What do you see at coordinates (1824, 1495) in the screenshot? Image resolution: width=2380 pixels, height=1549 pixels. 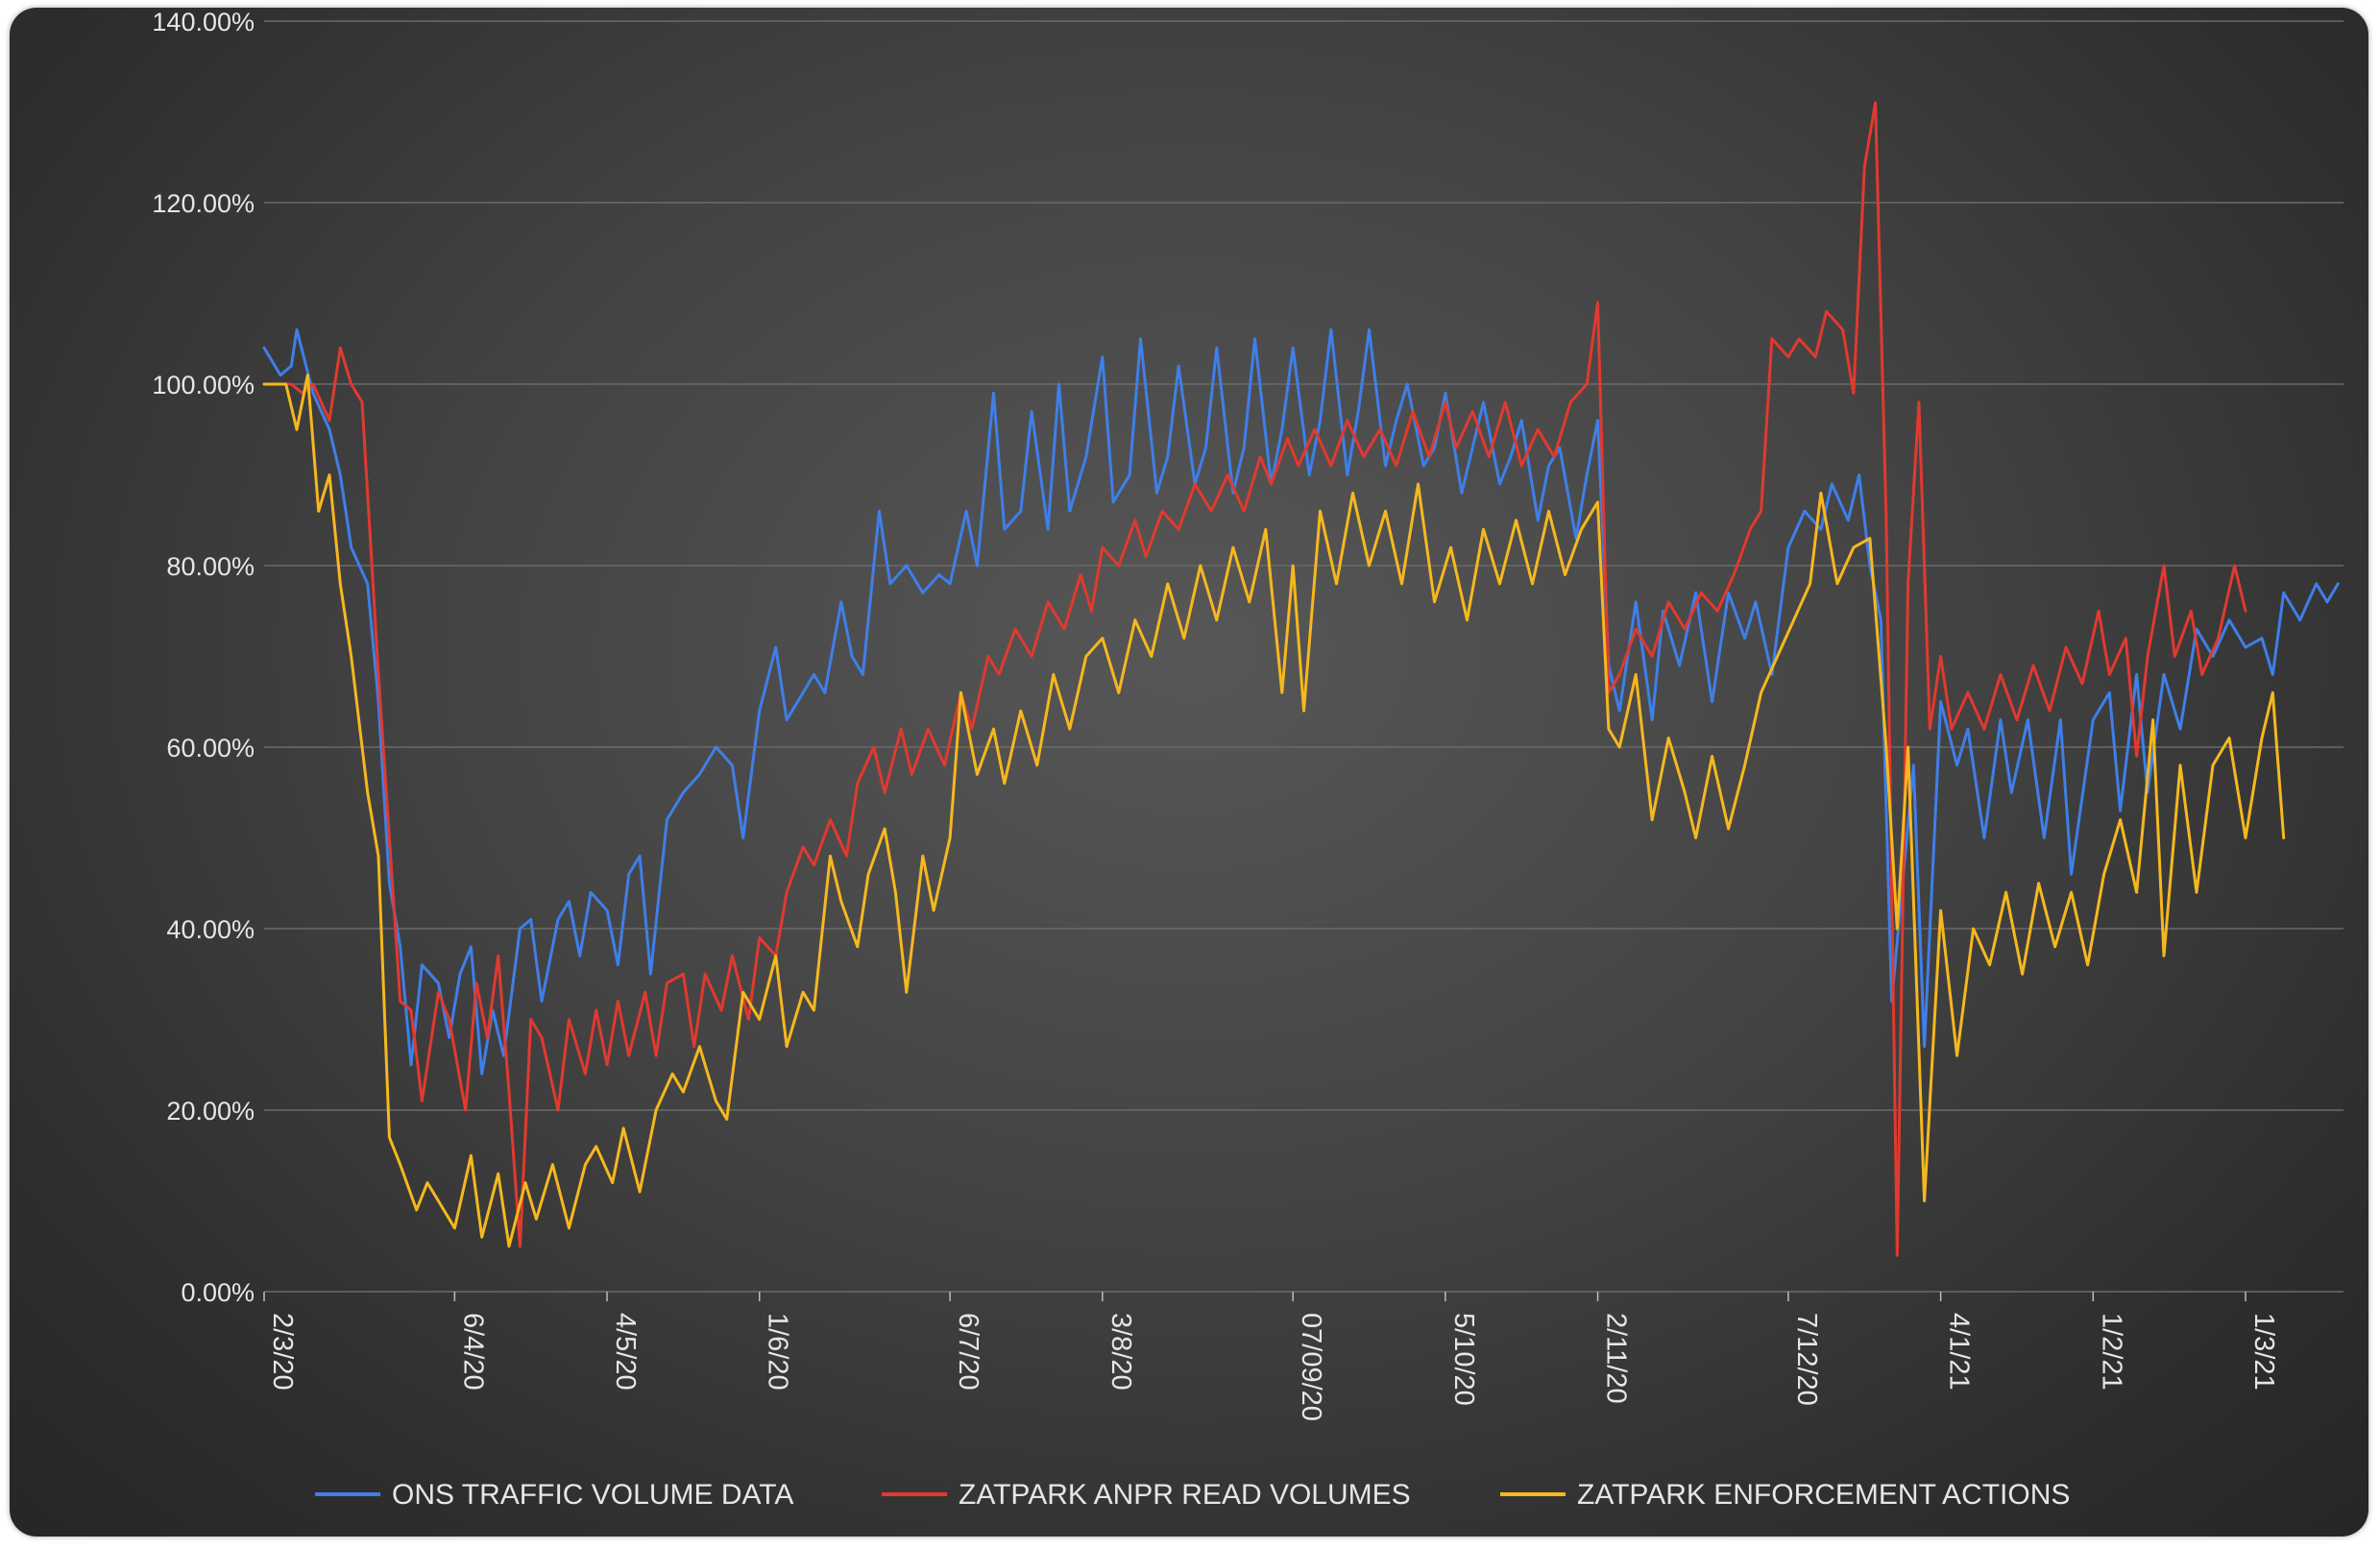 I see `legend-label: ZATPARK ENFORCEMENT ACTIONS` at bounding box center [1824, 1495].